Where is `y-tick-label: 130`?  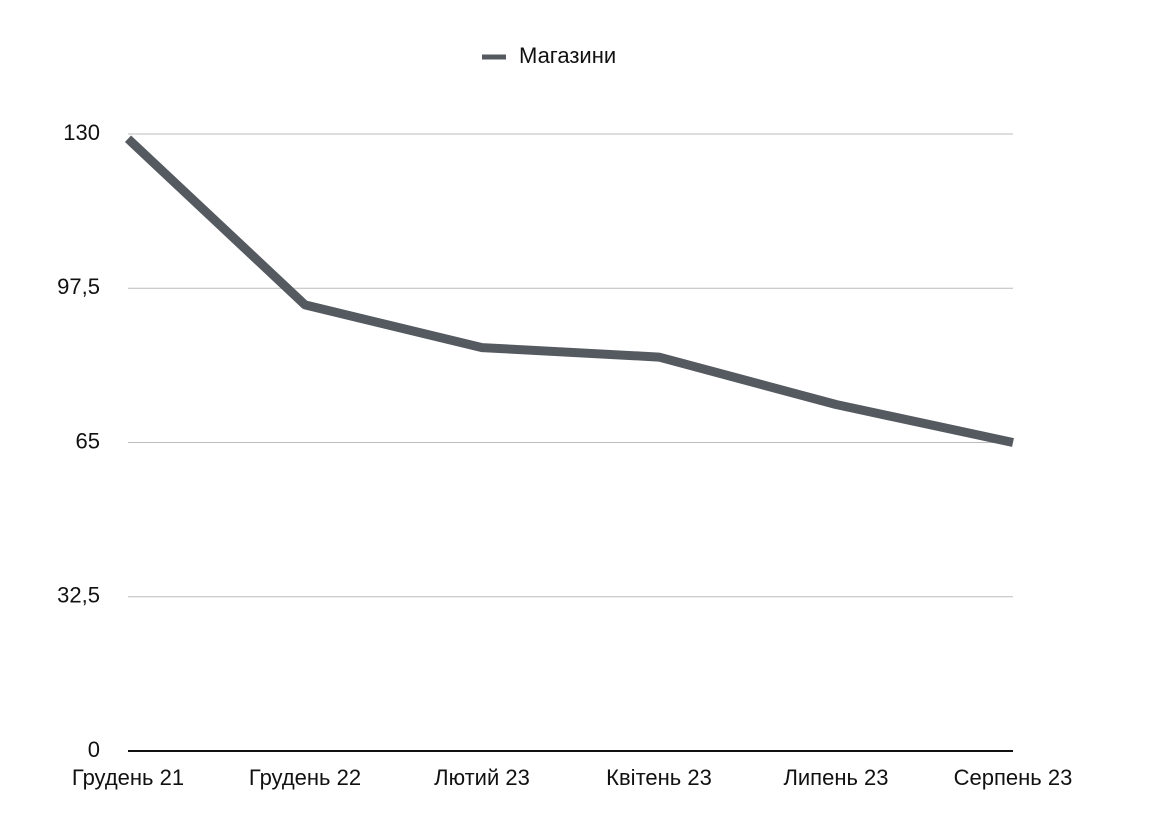
y-tick-label: 130 is located at coordinates (81, 132).